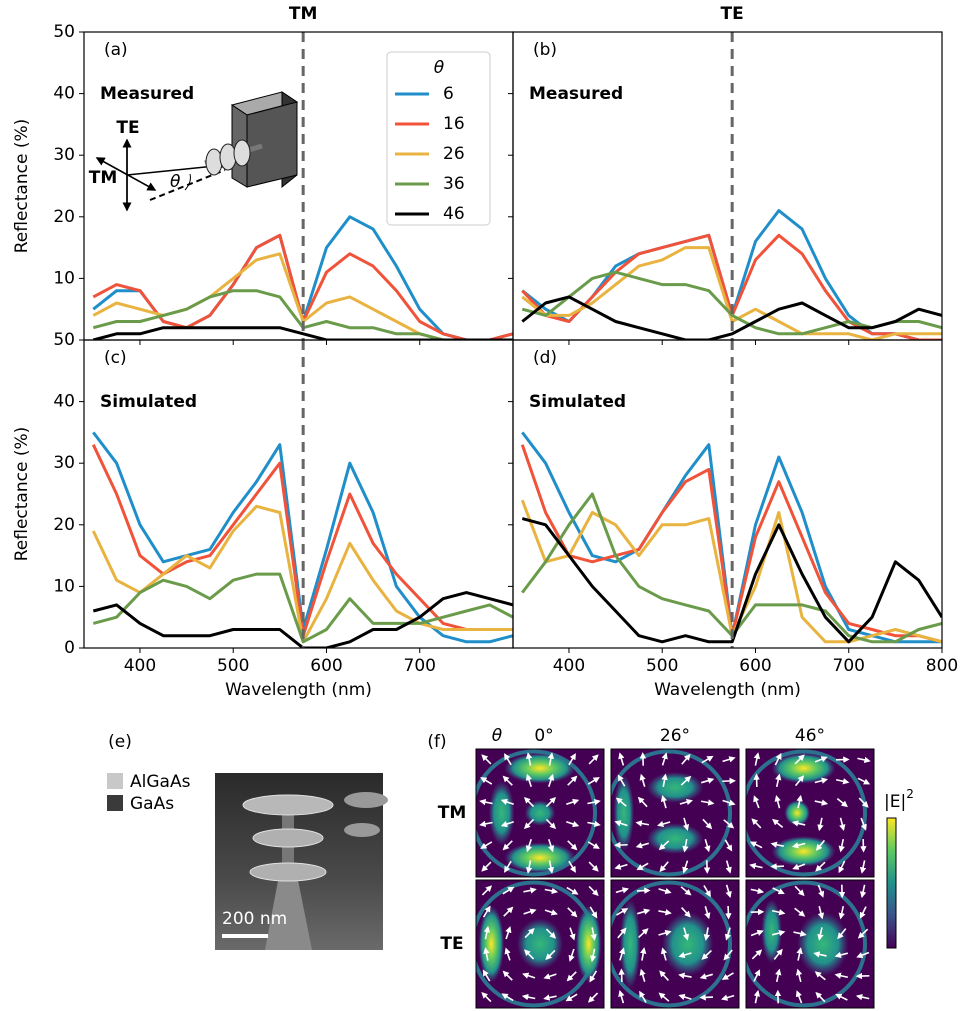  Describe the element at coordinates (127, 128) in the screenshot. I see `inset-label: TE` at that location.